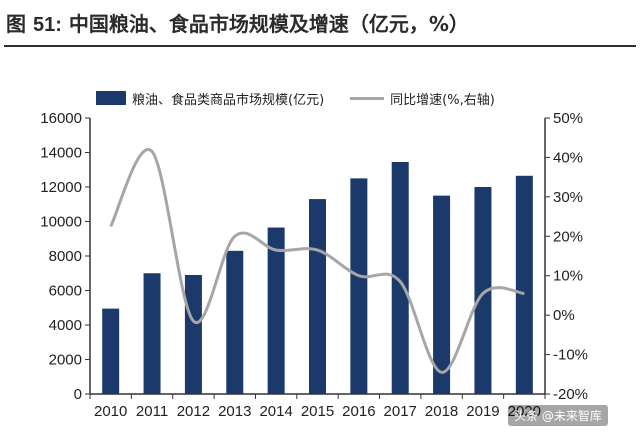 This screenshot has width=640, height=437. I want to click on title-divider, so click(320, 46).